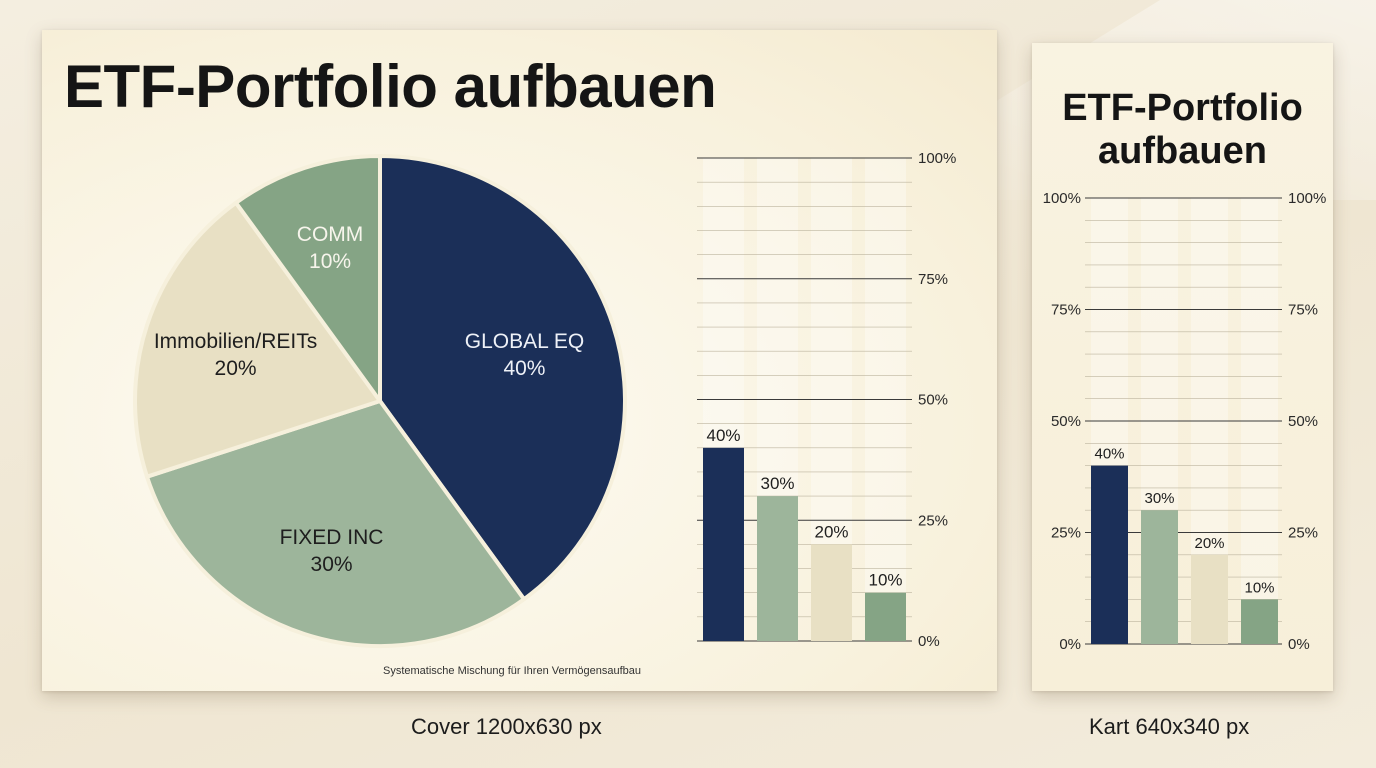 The width and height of the screenshot is (1376, 768). What do you see at coordinates (723, 435) in the screenshot?
I see `cover-bar-label-1: 40%` at bounding box center [723, 435].